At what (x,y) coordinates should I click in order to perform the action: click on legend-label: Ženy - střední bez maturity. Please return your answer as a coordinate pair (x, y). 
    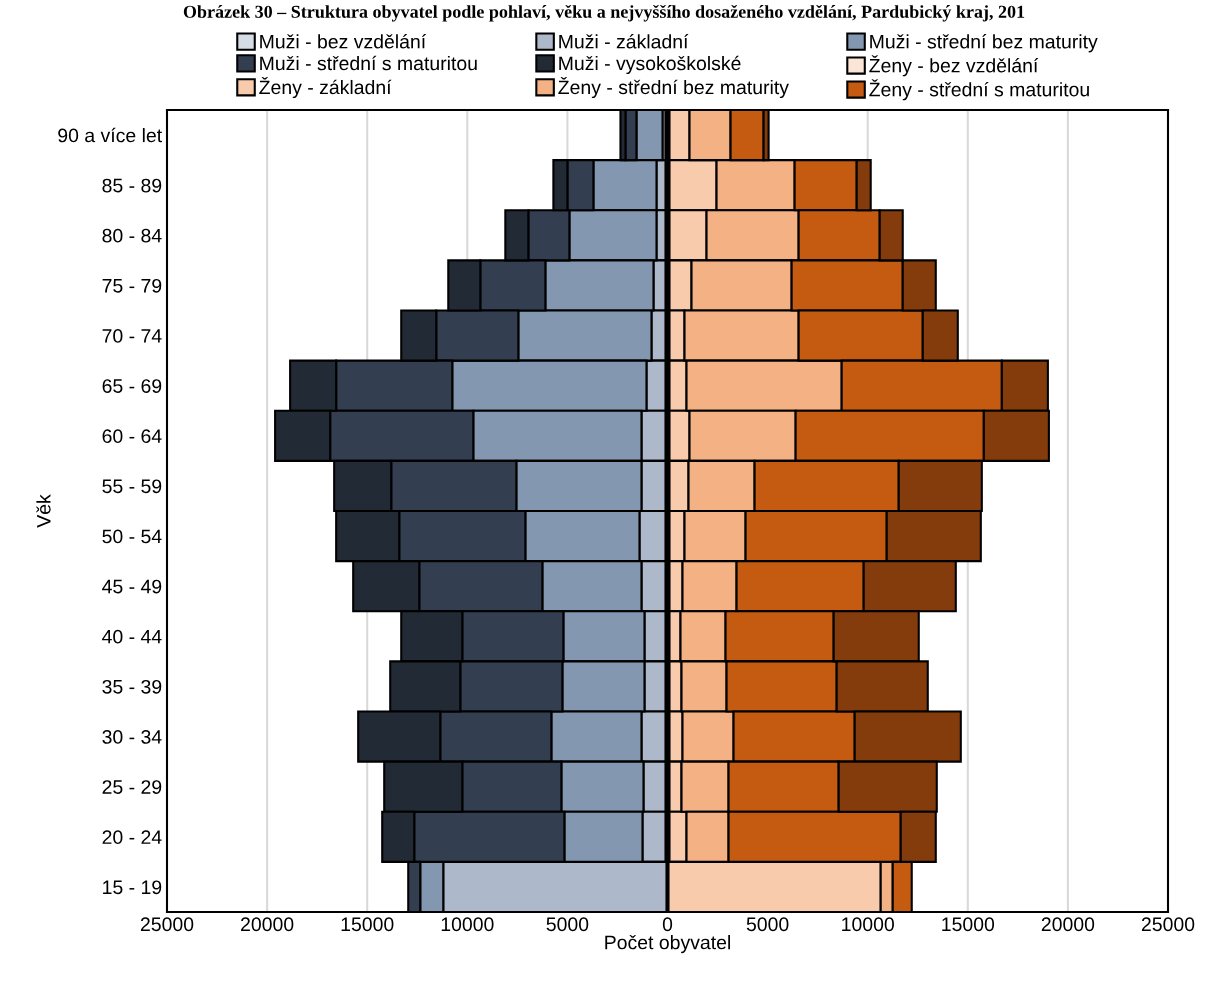
    Looking at the image, I should click on (673, 88).